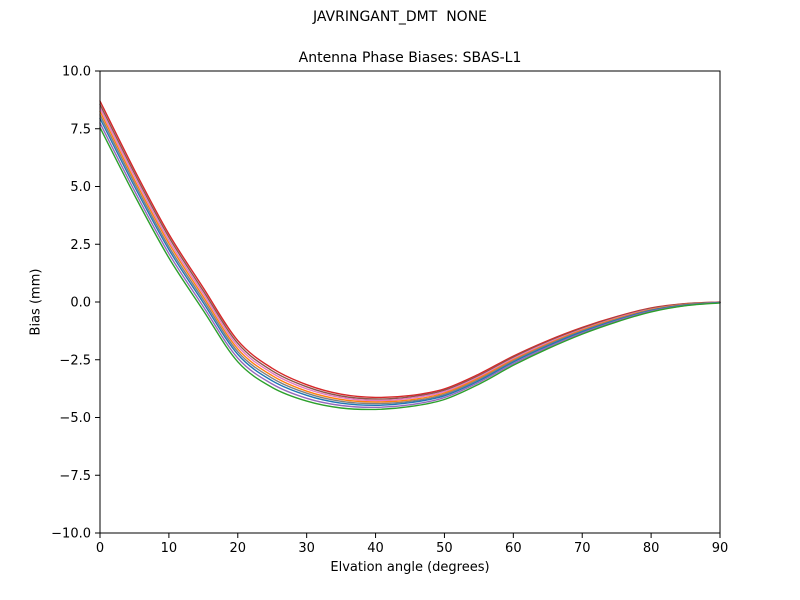 This screenshot has width=800, height=600. I want to click on y-tick-label: −2.5, so click(75, 360).